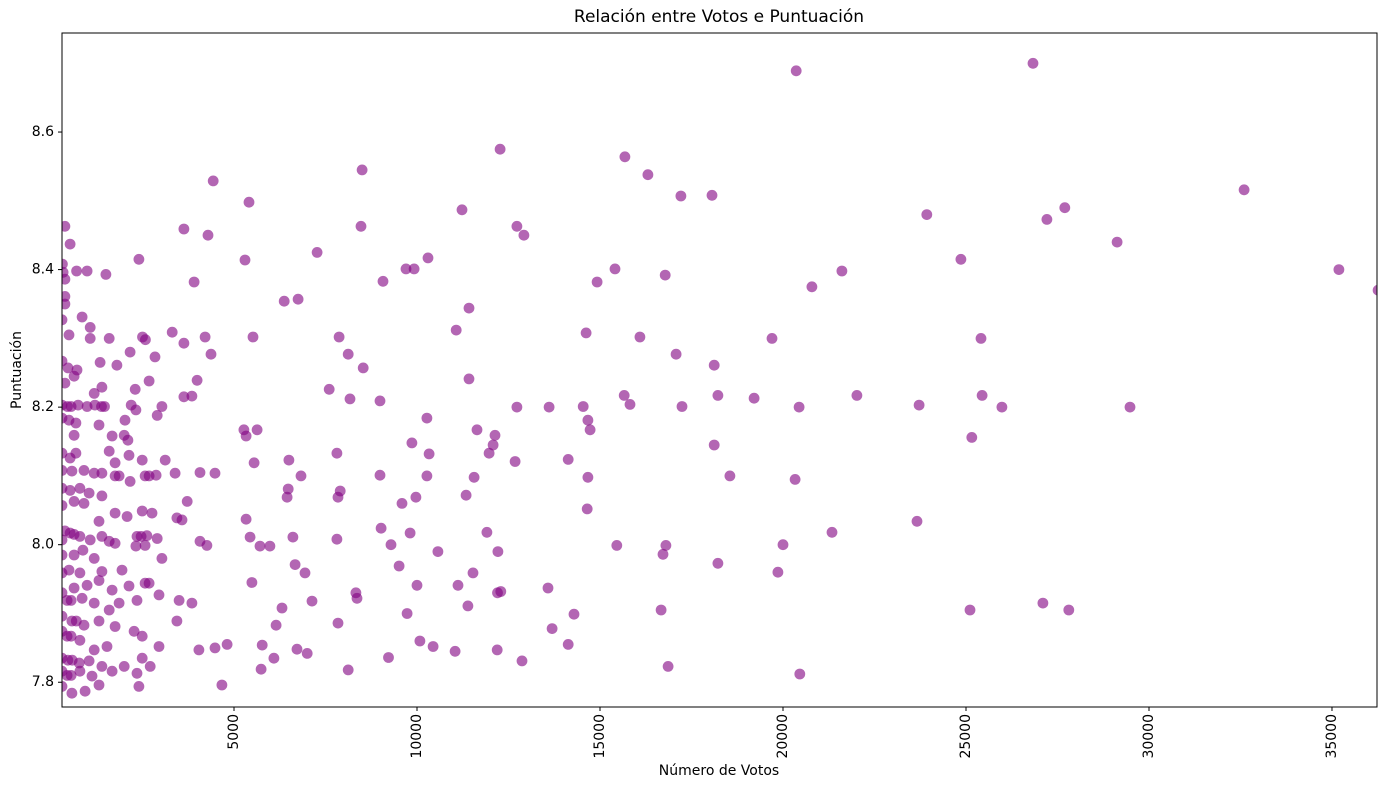 The height and width of the screenshot is (790, 1389). I want to click on y-axis-label: Puntuación, so click(17, 370).